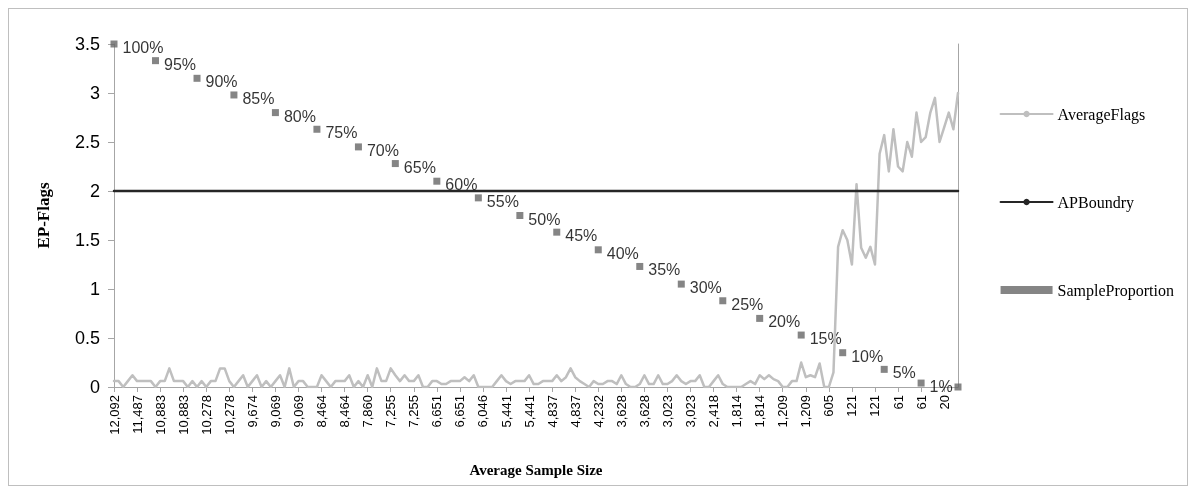 The height and width of the screenshot is (486, 1196). I want to click on annotation: 25%, so click(747, 304).